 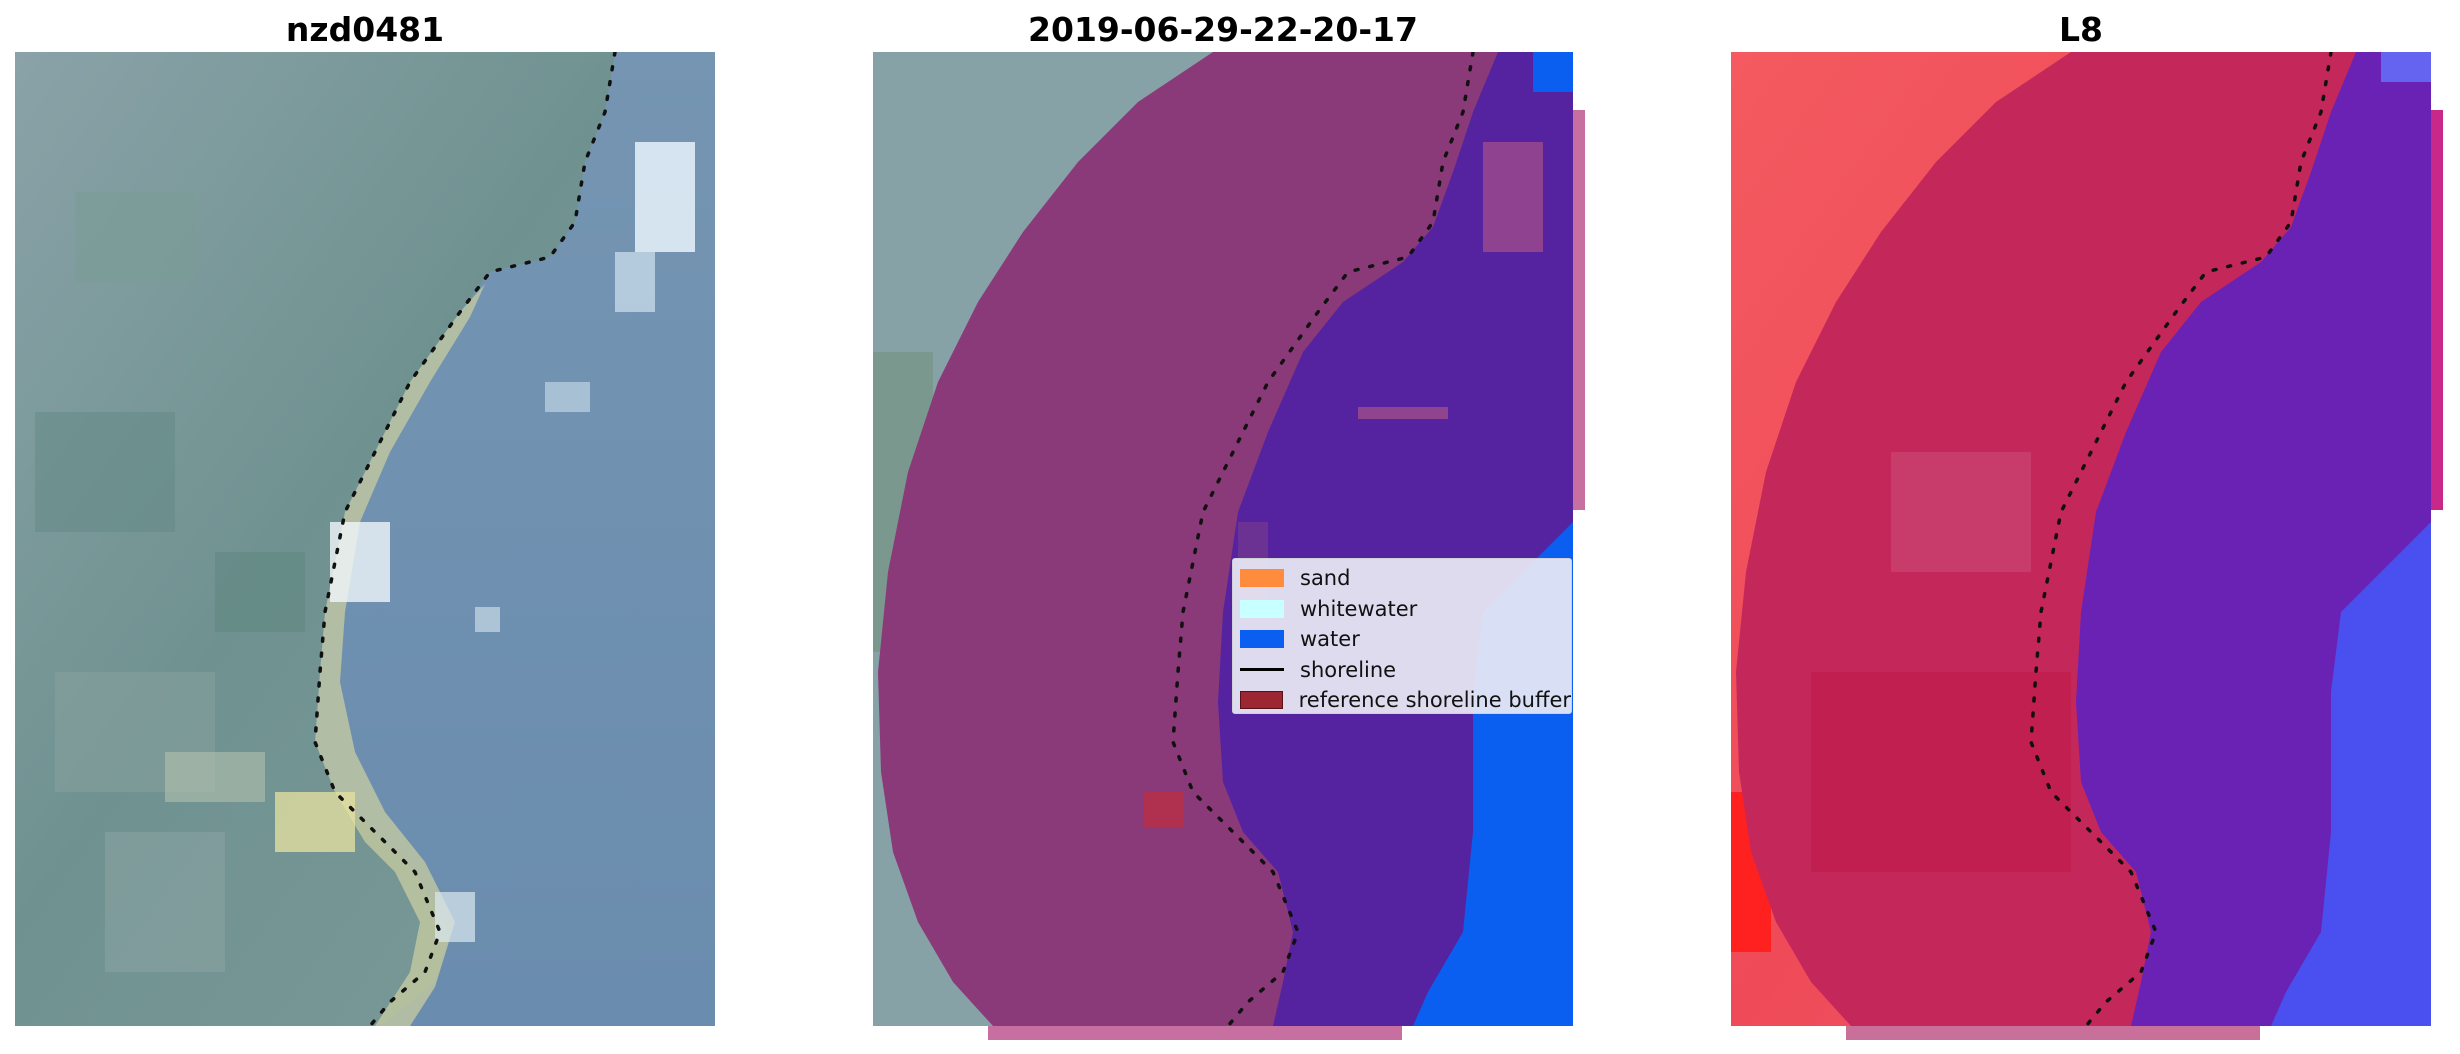 I want to click on panel-title-classified: 2019-06-29-22-20-17, so click(x=1223, y=29).